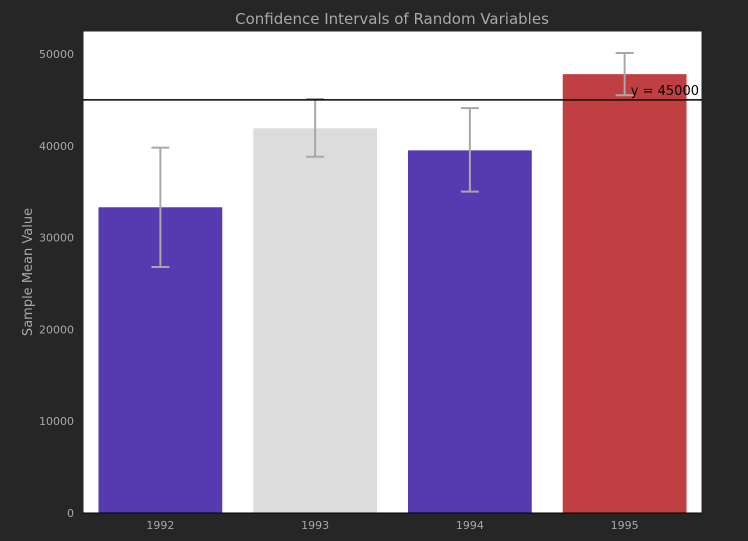 This screenshot has width=748, height=541. Describe the element at coordinates (56, 54) in the screenshot. I see `y-tick-label: 50000` at that location.